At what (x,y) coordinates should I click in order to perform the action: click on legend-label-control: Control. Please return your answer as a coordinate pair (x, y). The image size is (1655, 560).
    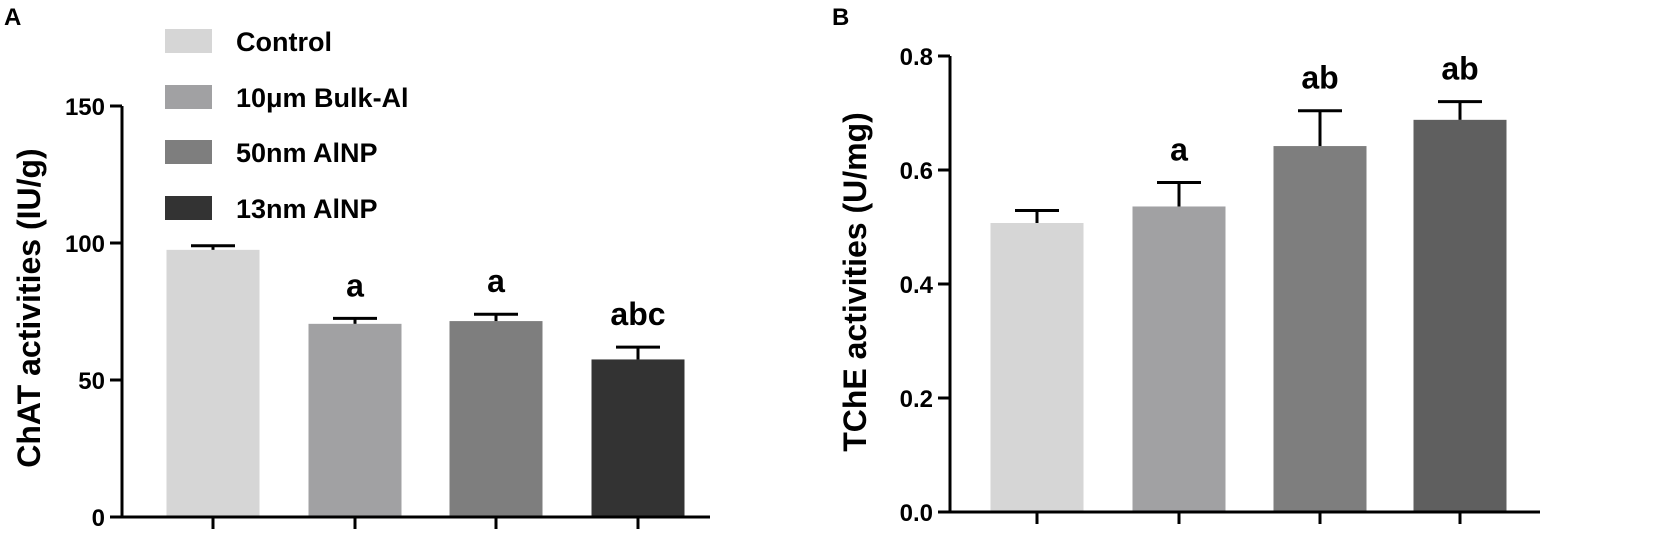
    Looking at the image, I should click on (284, 42).